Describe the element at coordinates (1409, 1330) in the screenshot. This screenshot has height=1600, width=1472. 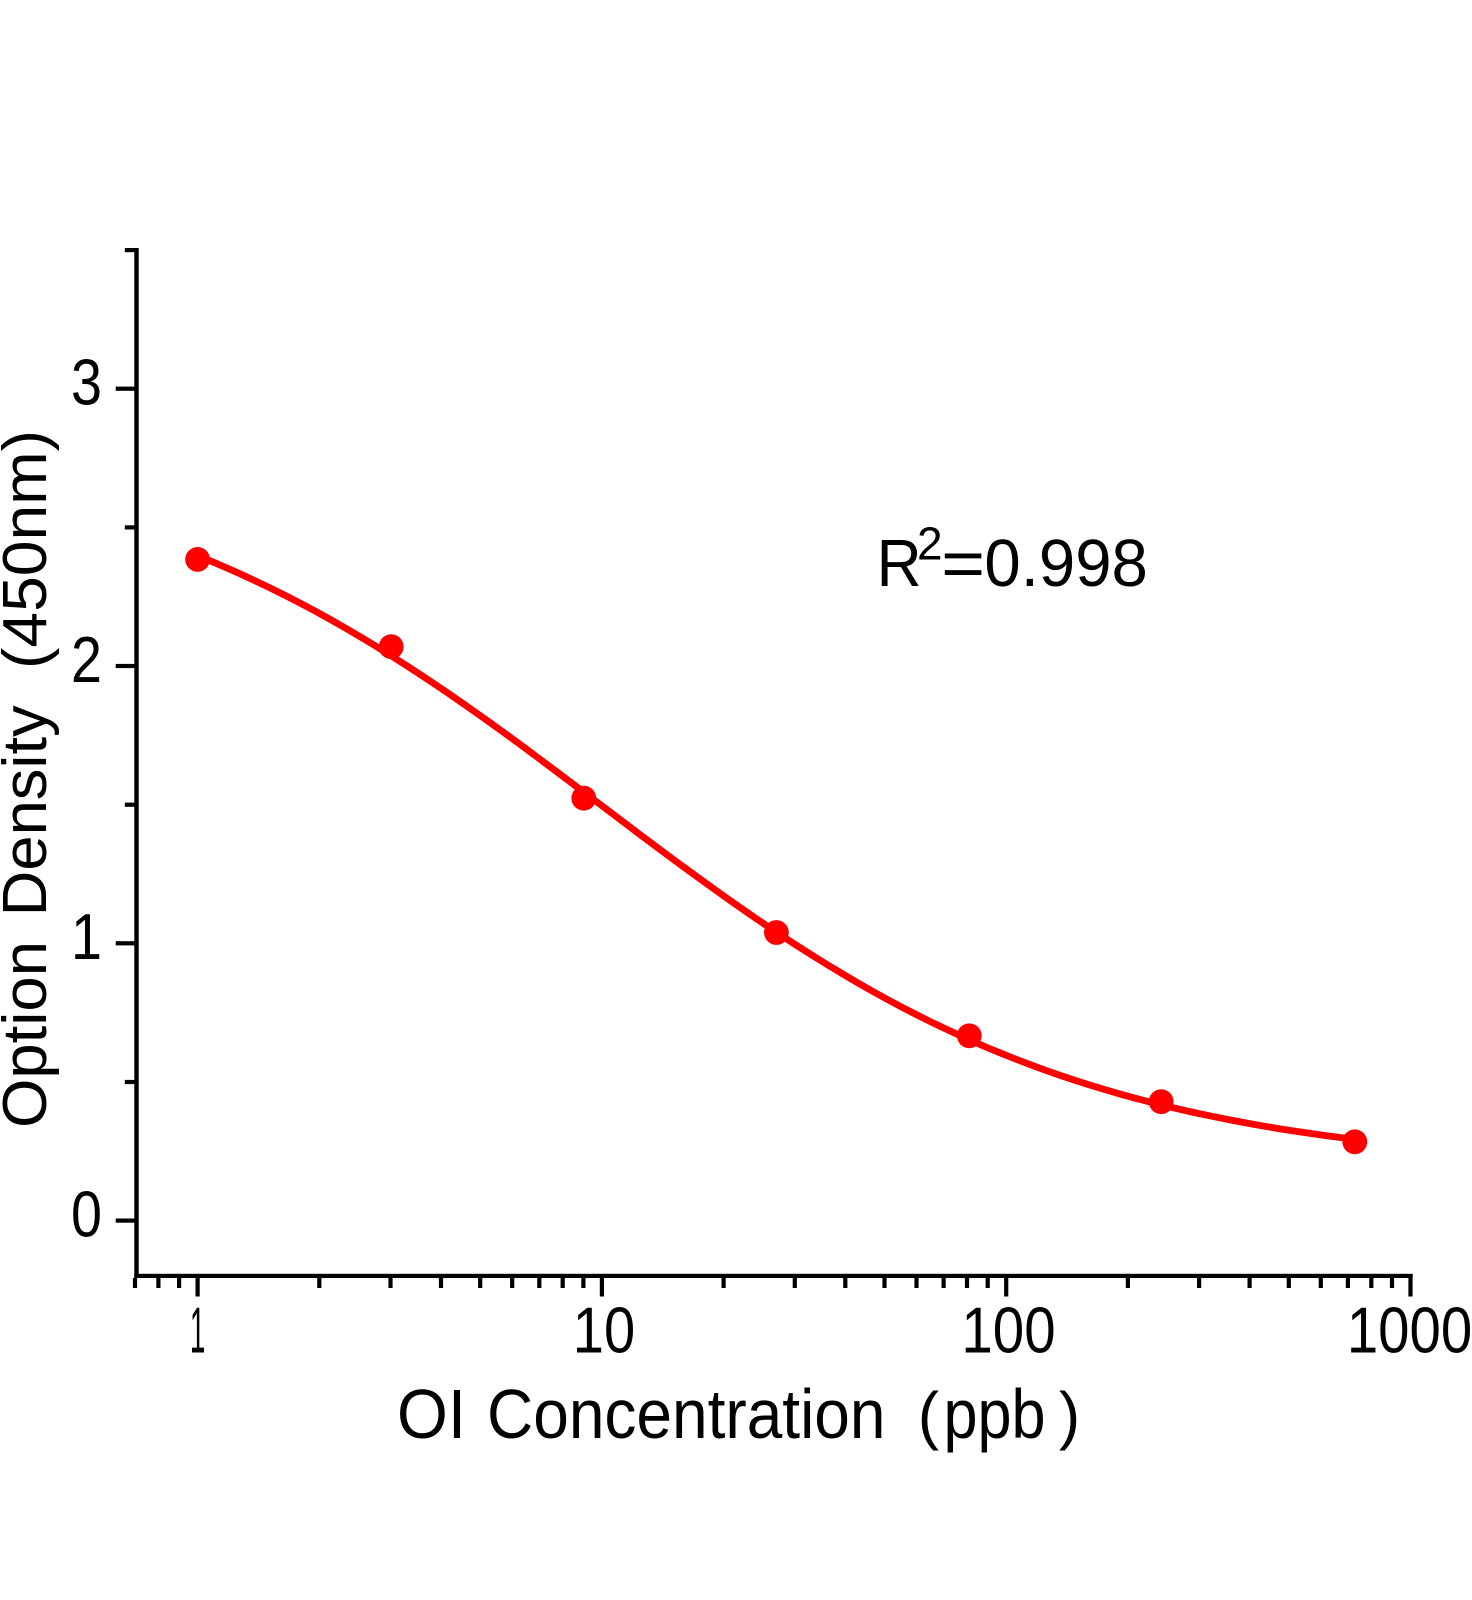
I see `svg-text: 1000` at that location.